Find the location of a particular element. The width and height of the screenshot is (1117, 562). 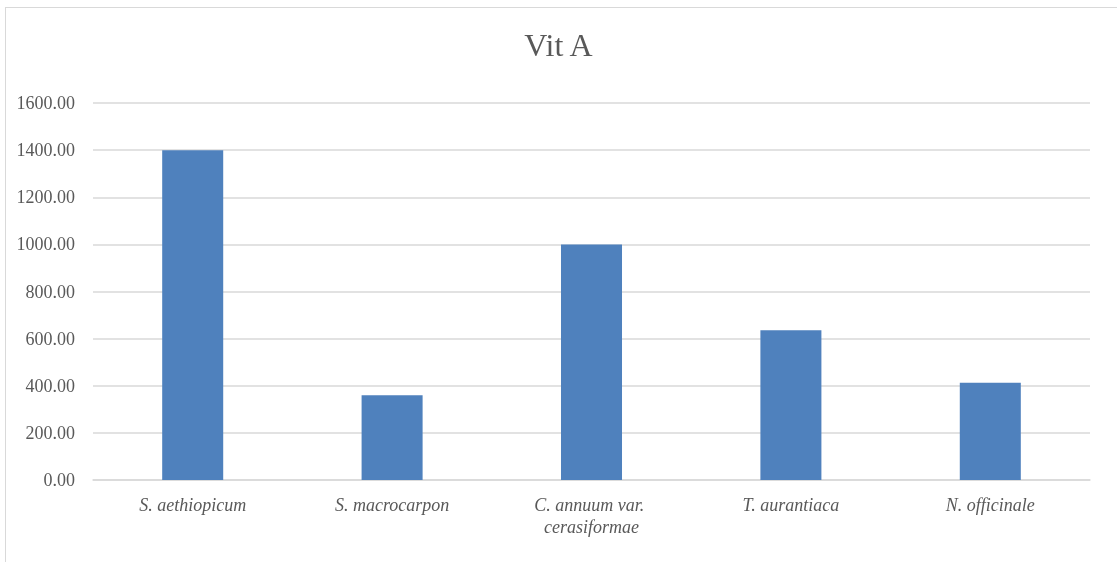

x-tick-label: T. aurantiaca is located at coordinates (791, 505).